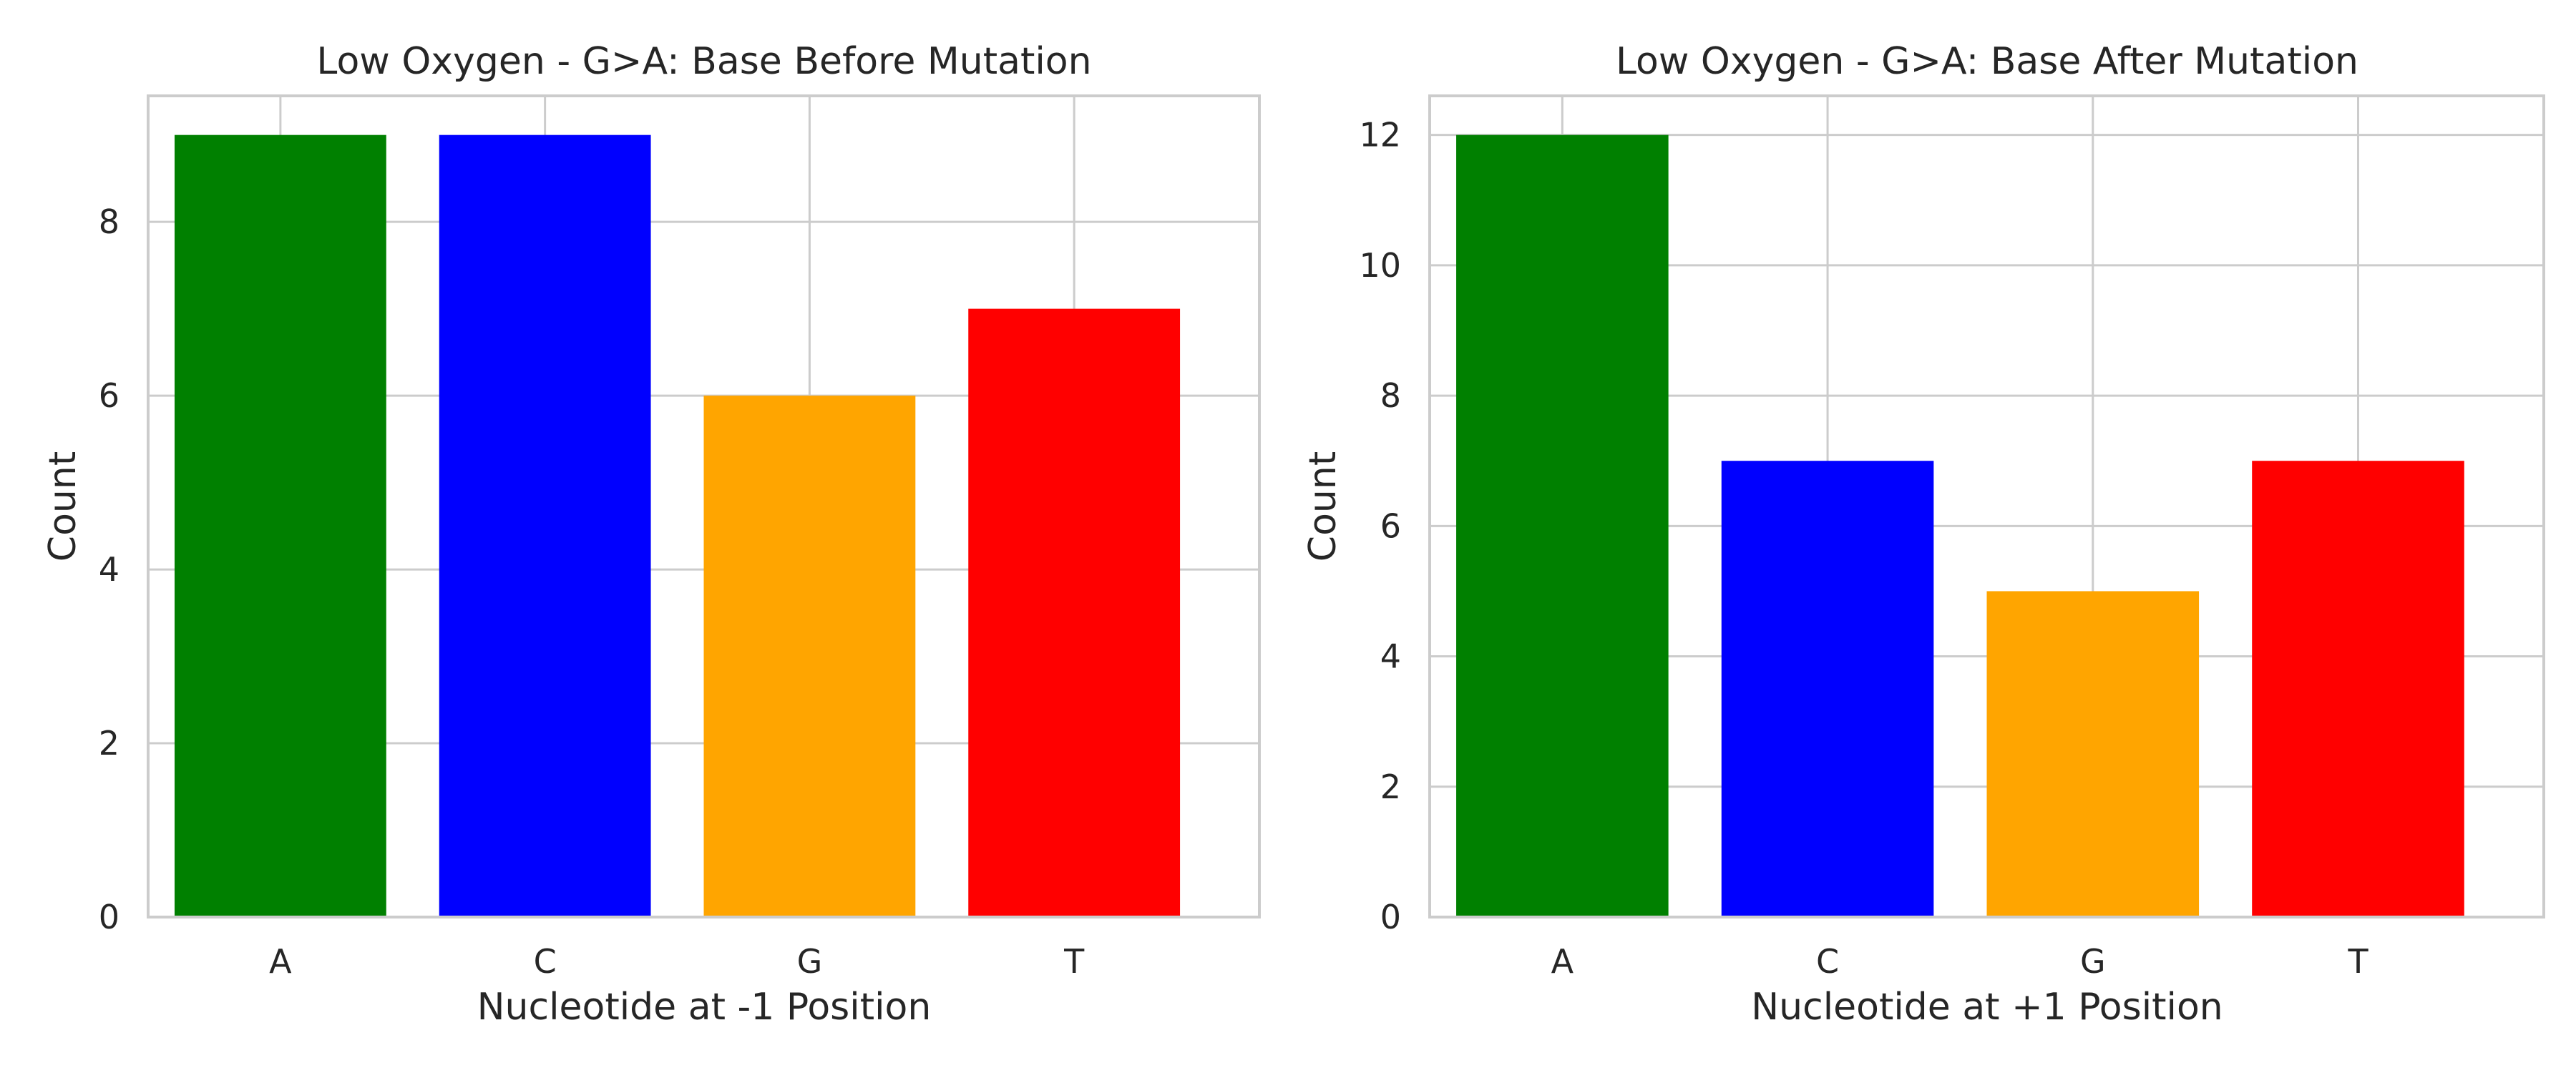 This screenshot has height=1073, width=2576. I want to click on x-axis-label: Nucleotide at -1 Position, so click(704, 1007).